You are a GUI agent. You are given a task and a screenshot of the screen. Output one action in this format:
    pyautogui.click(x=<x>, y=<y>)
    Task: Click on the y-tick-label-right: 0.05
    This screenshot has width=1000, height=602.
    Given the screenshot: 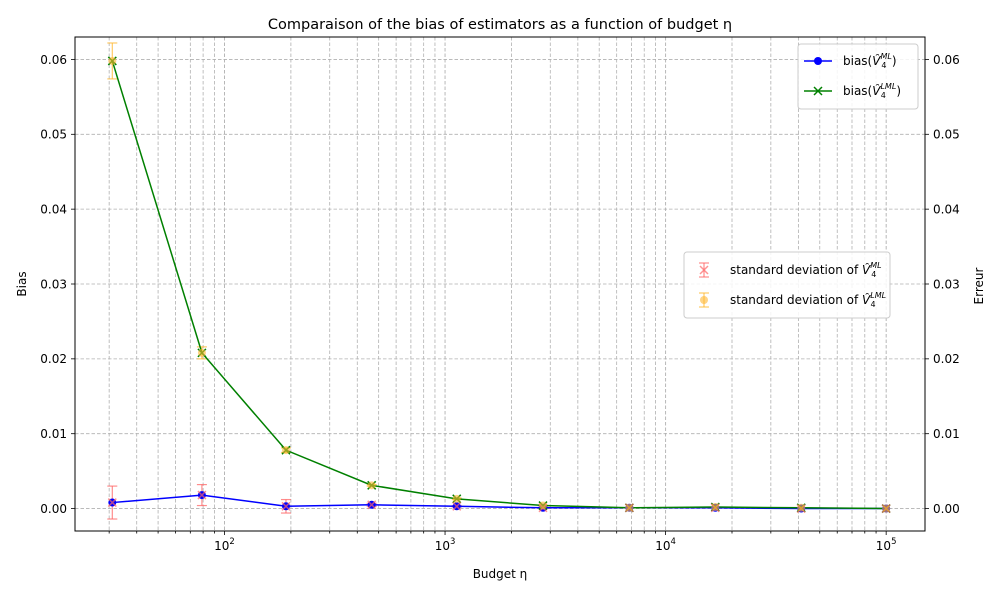 What is the action you would take?
    pyautogui.click(x=946, y=135)
    